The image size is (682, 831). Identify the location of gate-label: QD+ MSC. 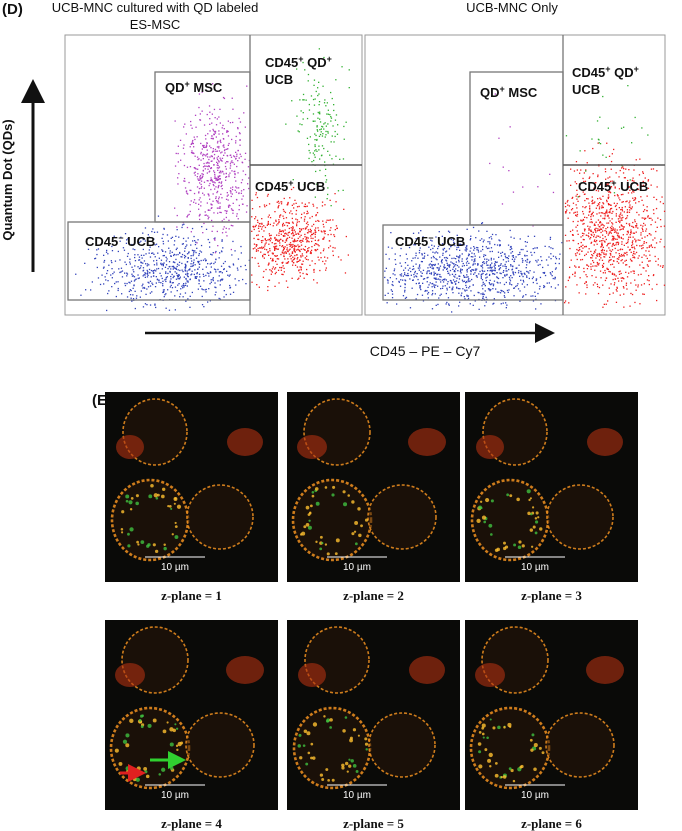
(509, 92).